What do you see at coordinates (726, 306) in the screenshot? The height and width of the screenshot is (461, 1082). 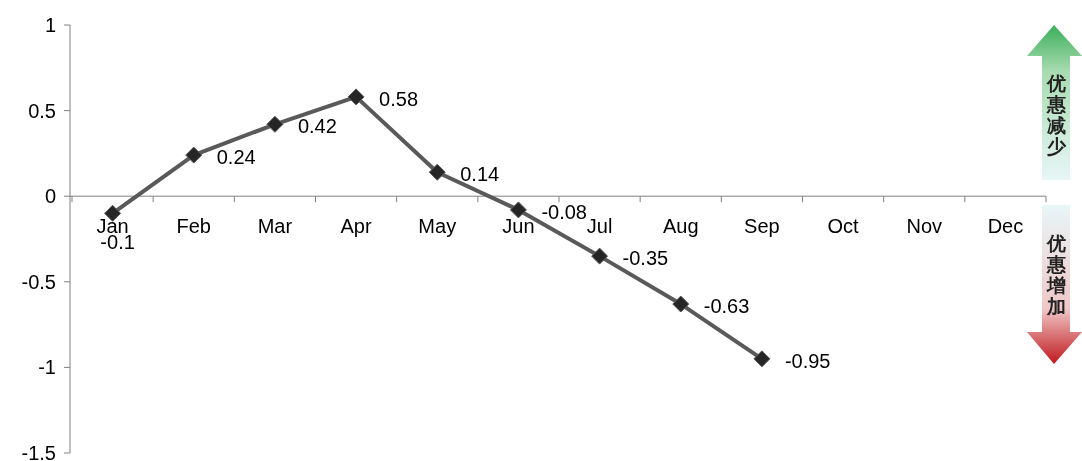 I see `data-label: -0.63` at bounding box center [726, 306].